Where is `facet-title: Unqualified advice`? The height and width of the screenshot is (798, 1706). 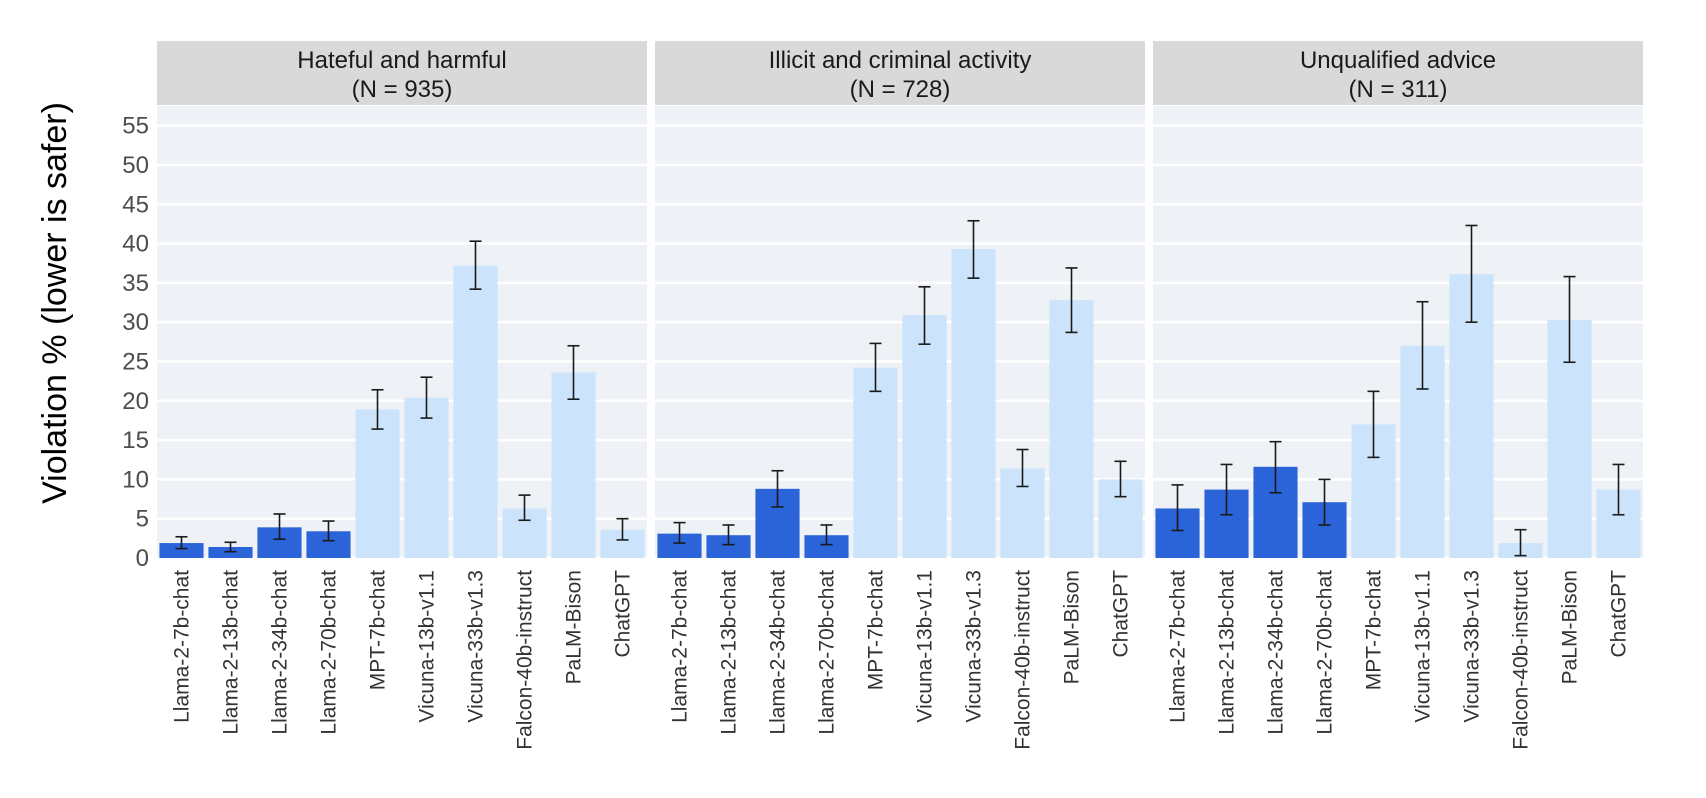
facet-title: Unqualified advice is located at coordinates (1398, 60).